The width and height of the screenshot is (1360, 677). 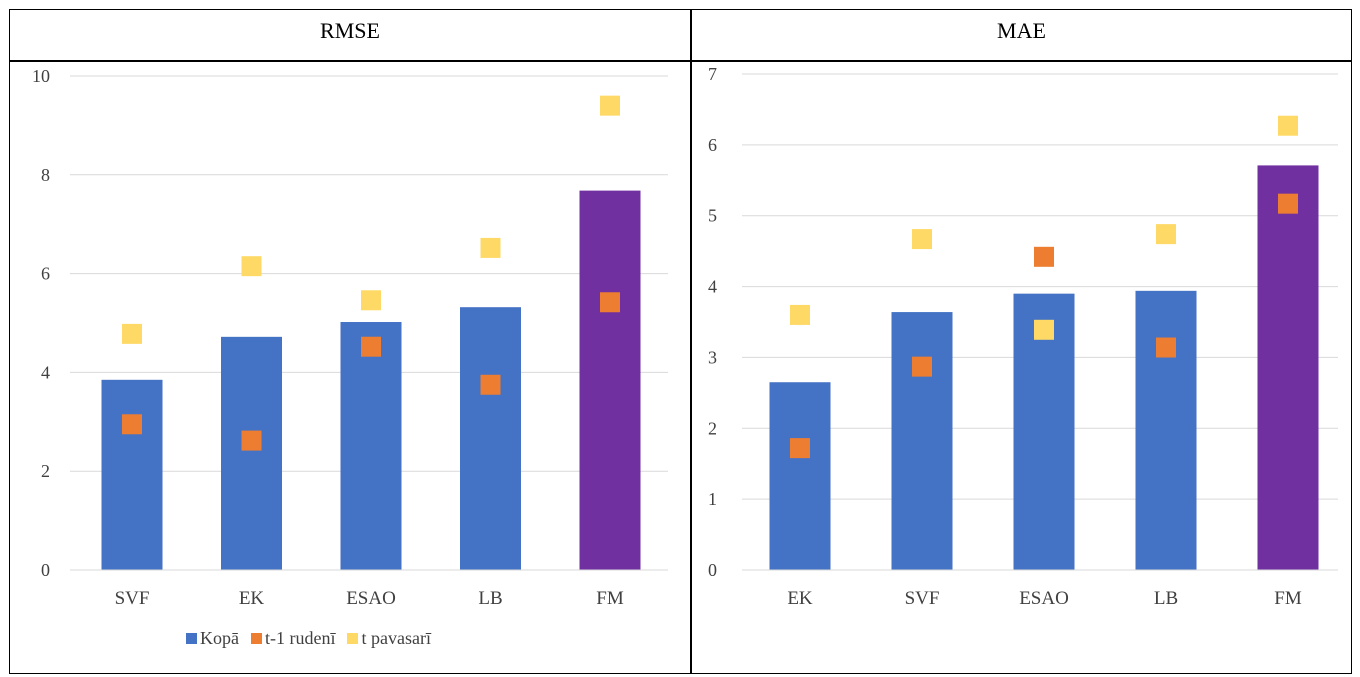 What do you see at coordinates (1166, 234) in the screenshot?
I see `mae-marker-s1-lb` at bounding box center [1166, 234].